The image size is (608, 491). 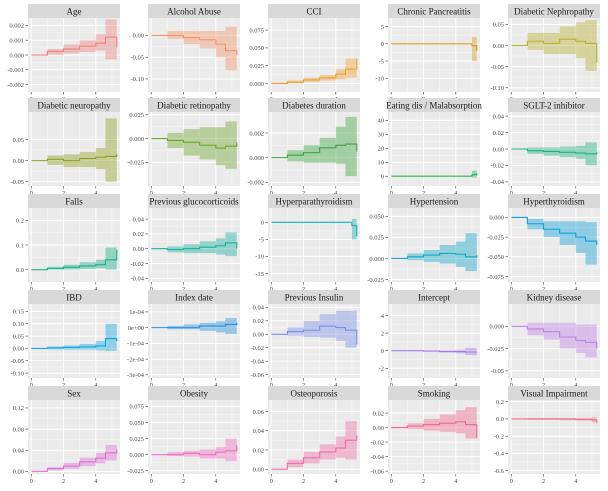 I want to click on y-tick-label: -0.10, so click(x=17, y=373).